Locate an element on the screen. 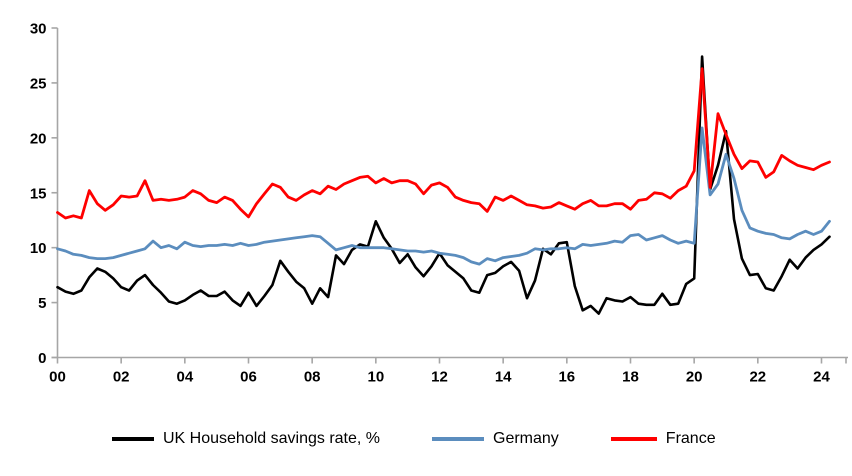 The width and height of the screenshot is (852, 476). x-axis-label: 16 is located at coordinates (566, 377).